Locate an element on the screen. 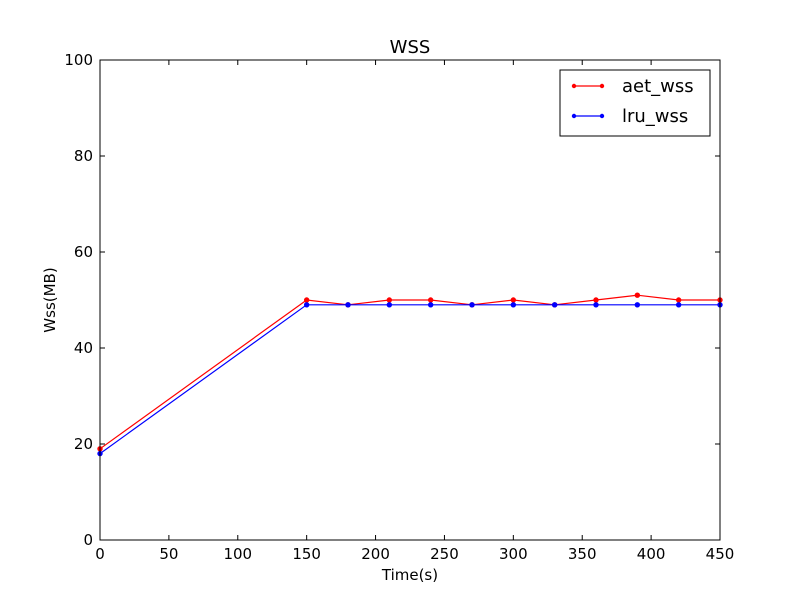 The height and width of the screenshot is (600, 800). x-tick-label: 50 is located at coordinates (168, 554).